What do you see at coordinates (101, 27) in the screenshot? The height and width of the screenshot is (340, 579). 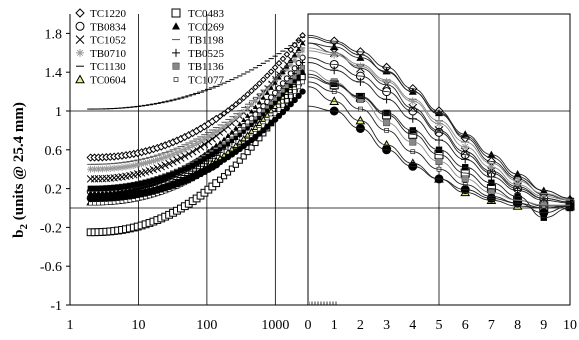 I see `legend-entry: TB0834` at bounding box center [101, 27].